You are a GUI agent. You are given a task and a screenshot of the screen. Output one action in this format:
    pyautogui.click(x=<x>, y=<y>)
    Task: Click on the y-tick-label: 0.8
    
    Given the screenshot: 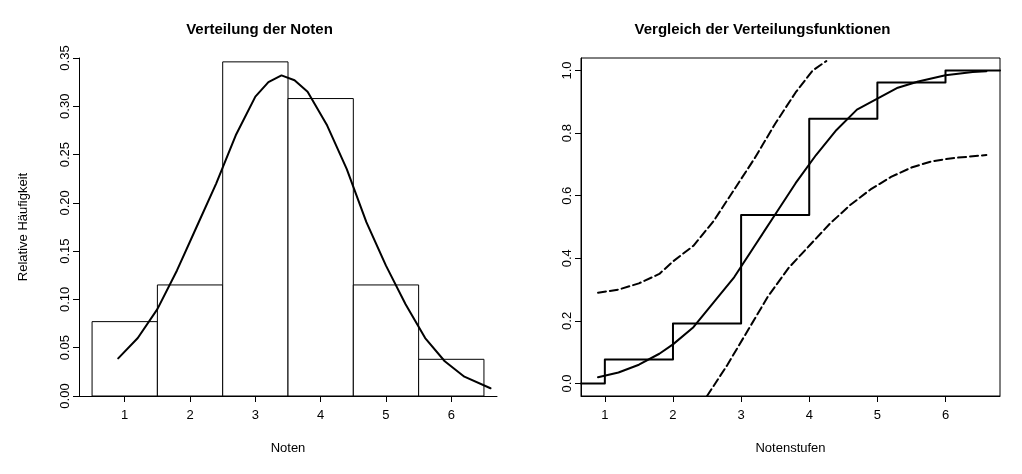 What is the action you would take?
    pyautogui.click(x=566, y=133)
    